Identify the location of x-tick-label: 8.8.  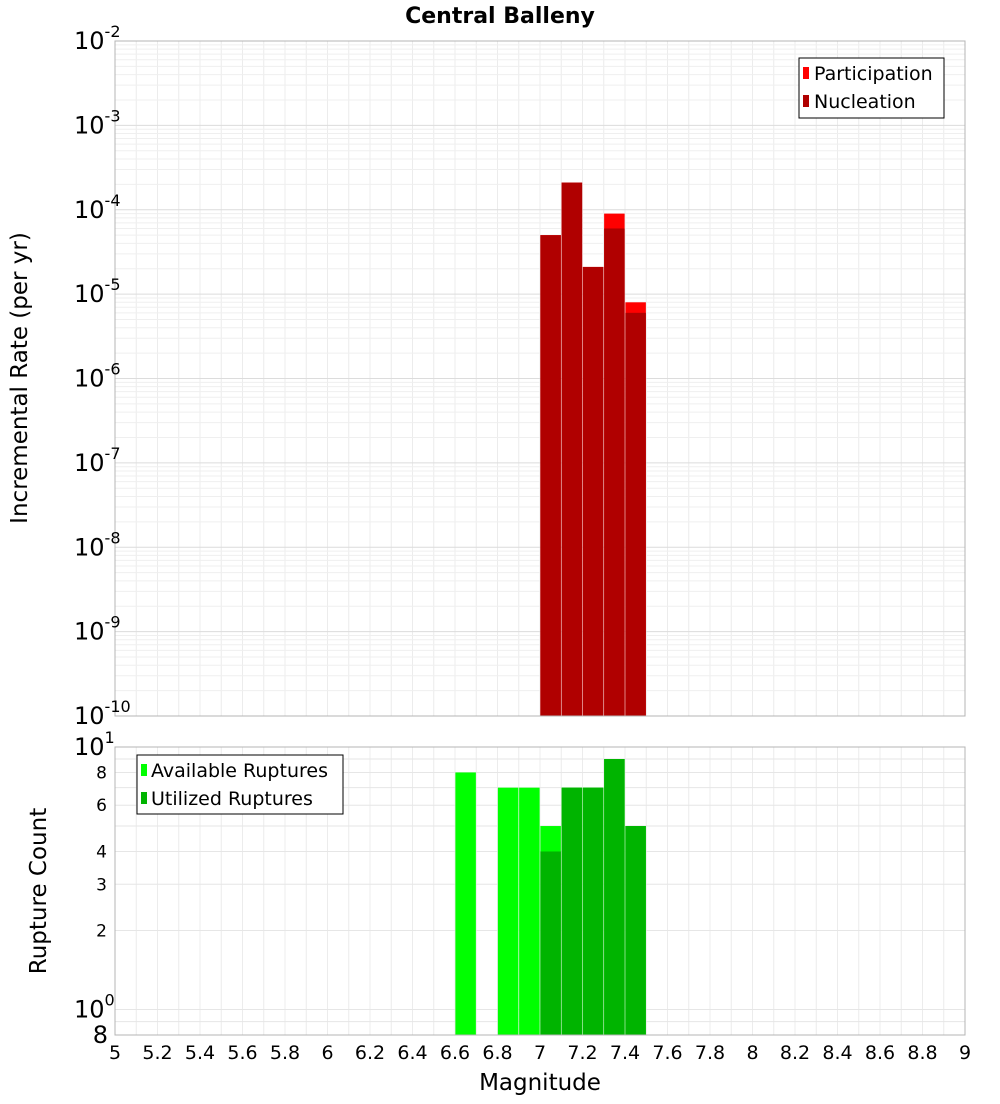
(922, 1053).